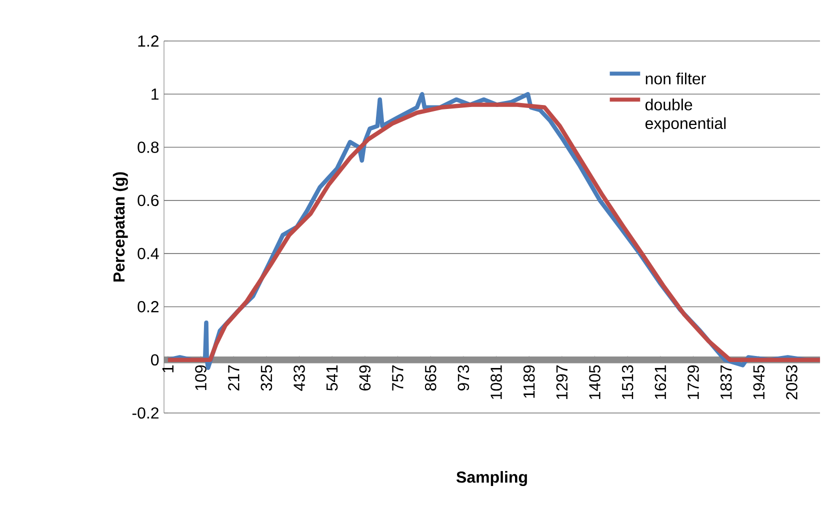 The width and height of the screenshot is (834, 508). I want to click on x-tick-label: 325, so click(266, 378).